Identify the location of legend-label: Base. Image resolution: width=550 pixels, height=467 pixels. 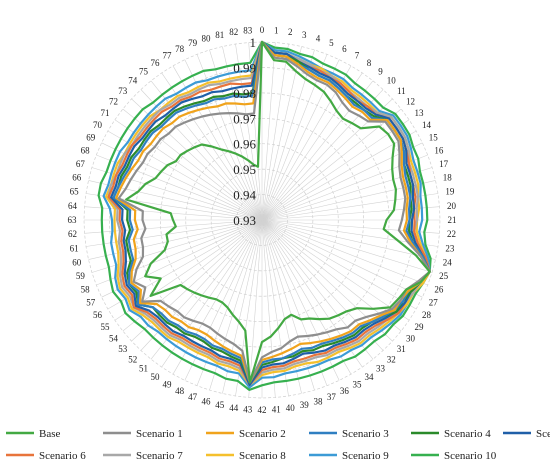
(50, 434).